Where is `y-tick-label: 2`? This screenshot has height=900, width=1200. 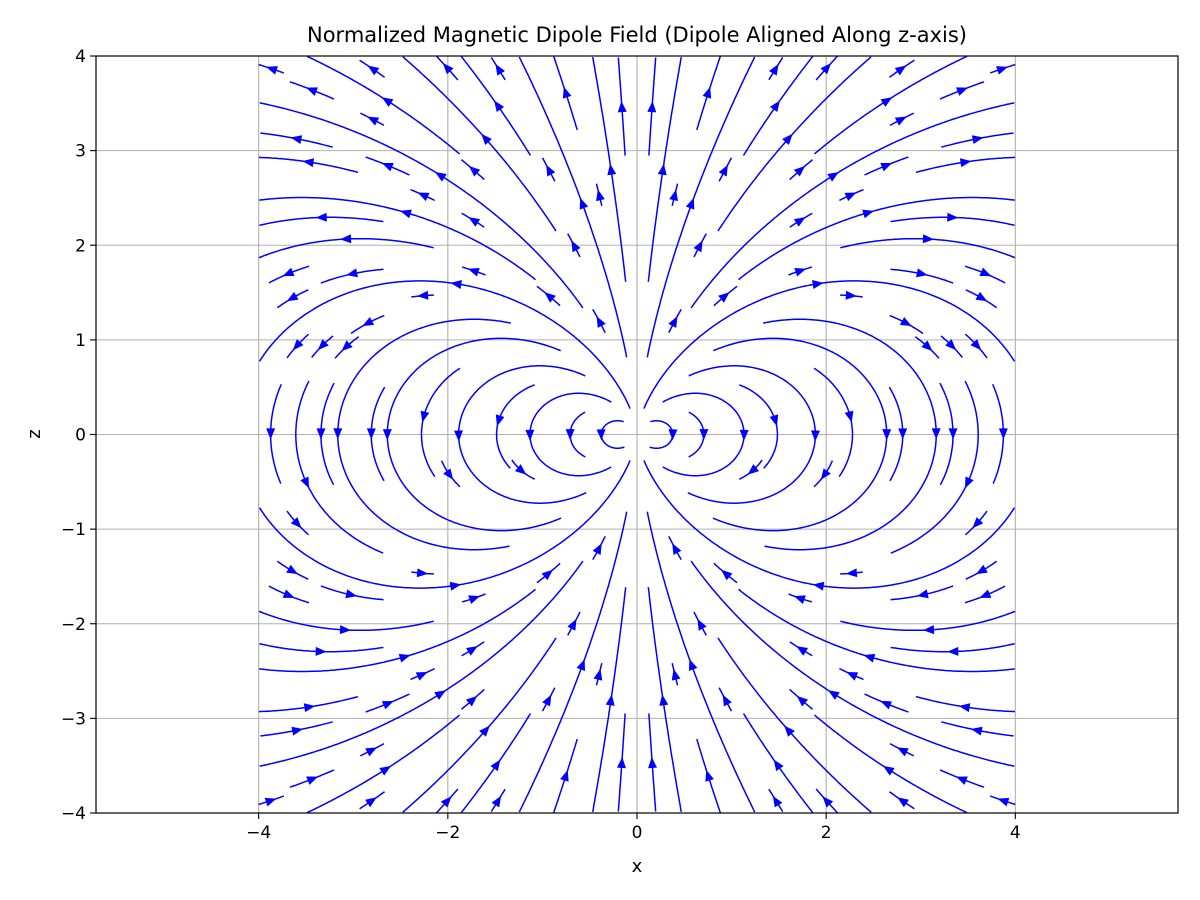 y-tick-label: 2 is located at coordinates (80, 246).